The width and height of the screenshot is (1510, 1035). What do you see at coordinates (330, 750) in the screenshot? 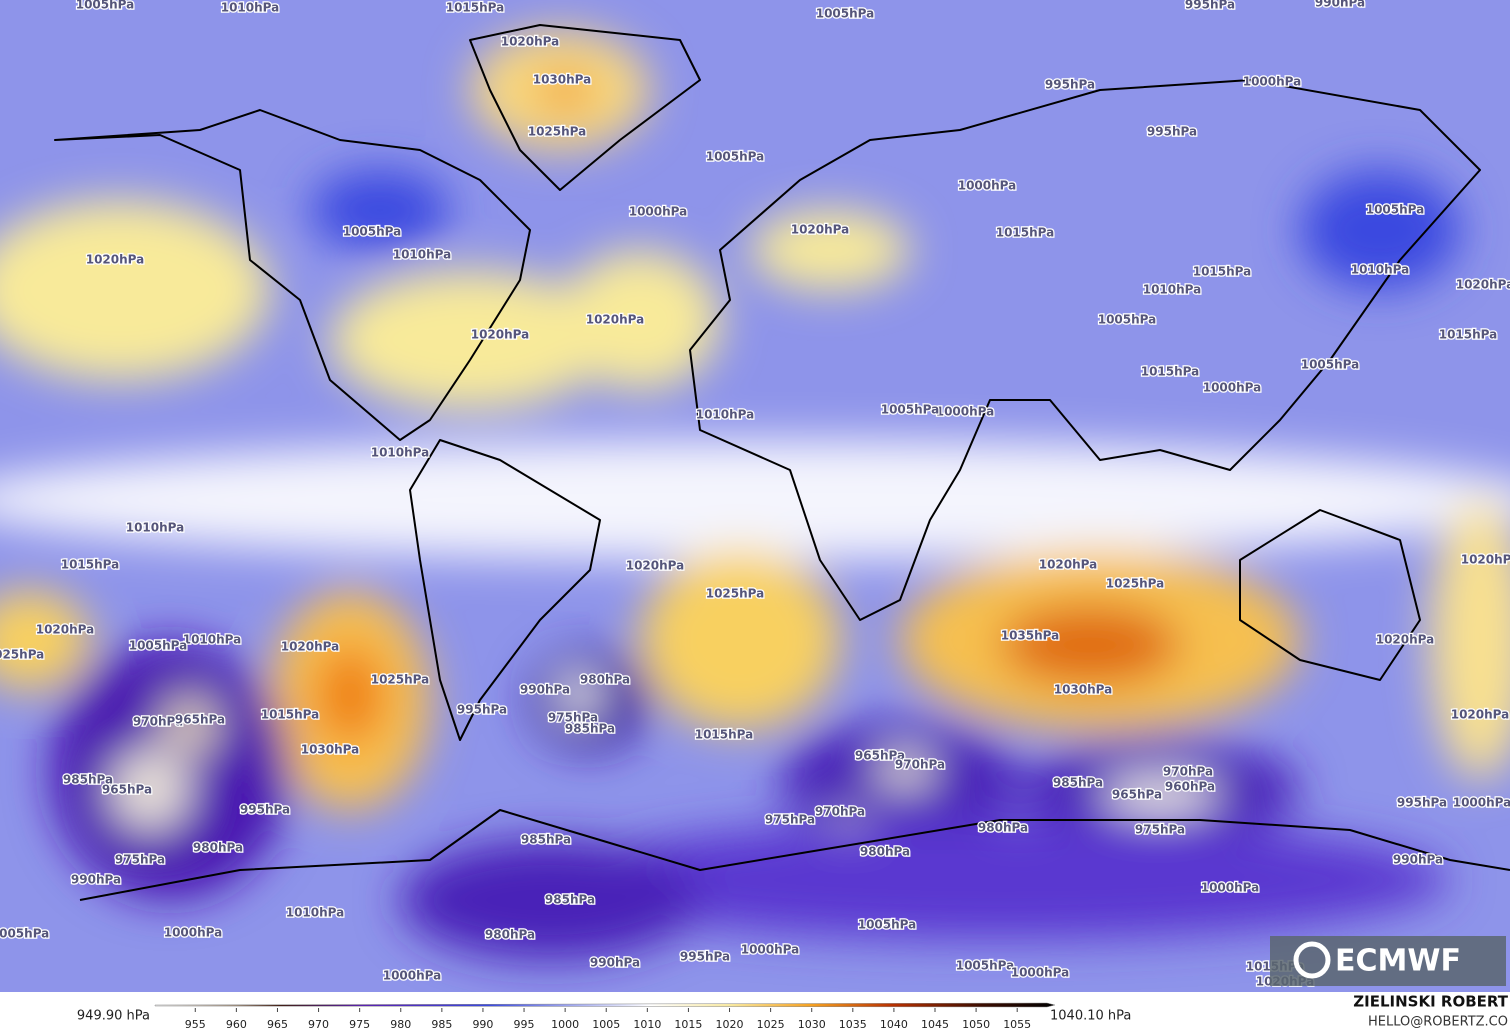
I see `contour-label: 1030hPa` at bounding box center [330, 750].